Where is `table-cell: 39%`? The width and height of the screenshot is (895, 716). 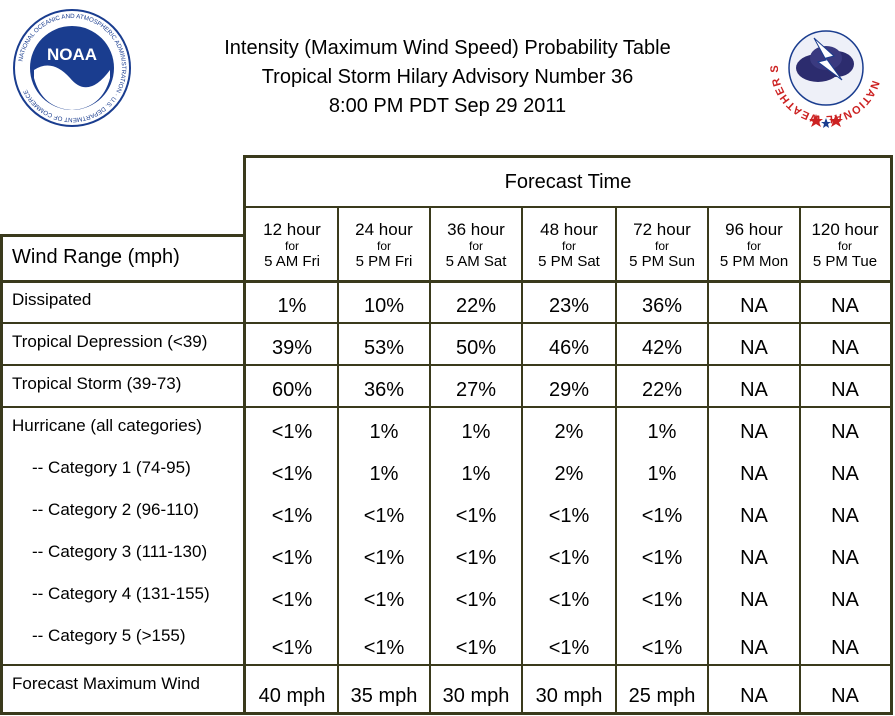 table-cell: 39% is located at coordinates (292, 348).